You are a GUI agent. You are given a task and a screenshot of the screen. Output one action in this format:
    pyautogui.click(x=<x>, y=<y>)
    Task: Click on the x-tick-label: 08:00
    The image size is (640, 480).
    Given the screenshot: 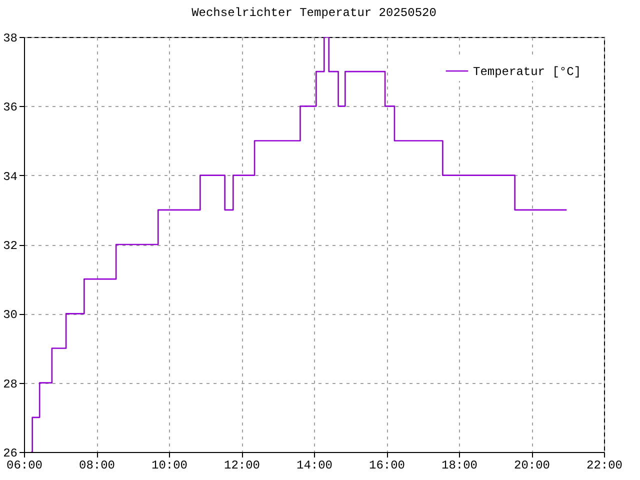 What is the action you would take?
    pyautogui.click(x=97, y=465)
    